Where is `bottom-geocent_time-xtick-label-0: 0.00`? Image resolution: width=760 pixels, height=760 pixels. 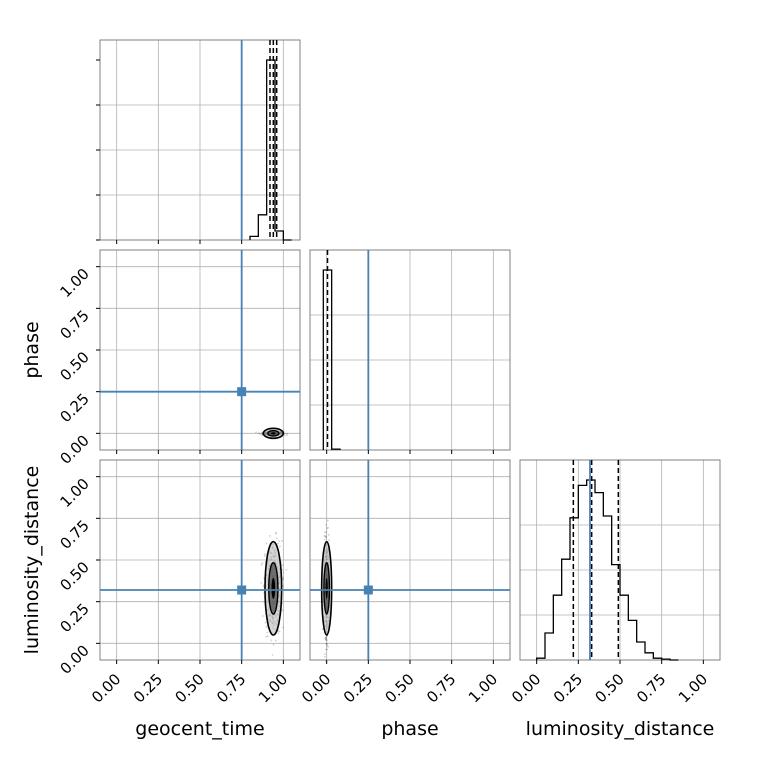
bottom-geocent_time-xtick-label-0: 0.00 is located at coordinates (106, 688).